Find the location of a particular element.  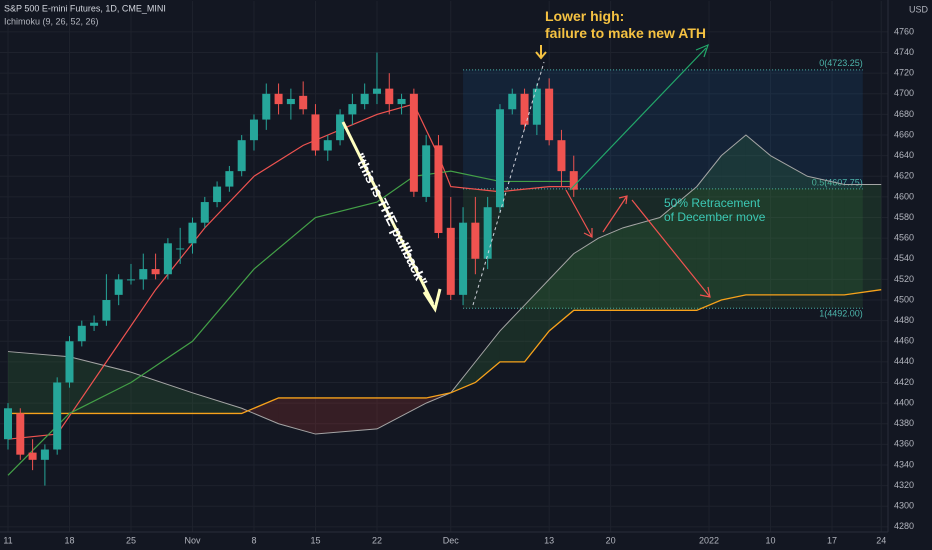

yellow-arrow is located at coordinates (541, 52).